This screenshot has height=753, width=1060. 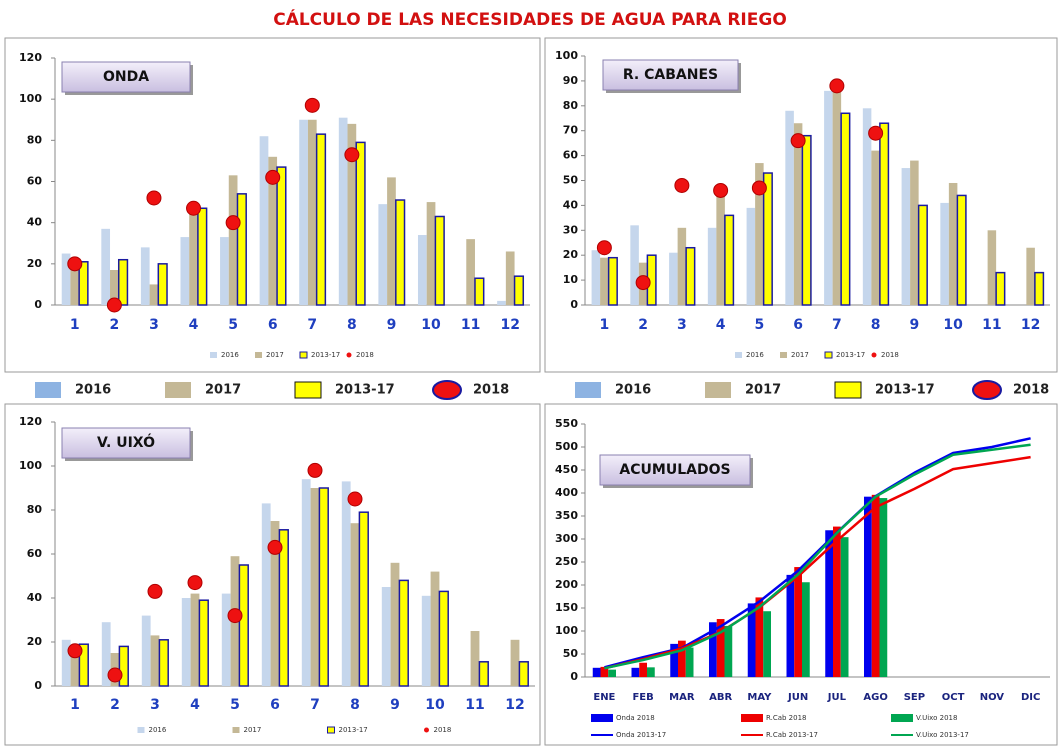 I want to click on x-tick-label: 9, so click(x=915, y=325).